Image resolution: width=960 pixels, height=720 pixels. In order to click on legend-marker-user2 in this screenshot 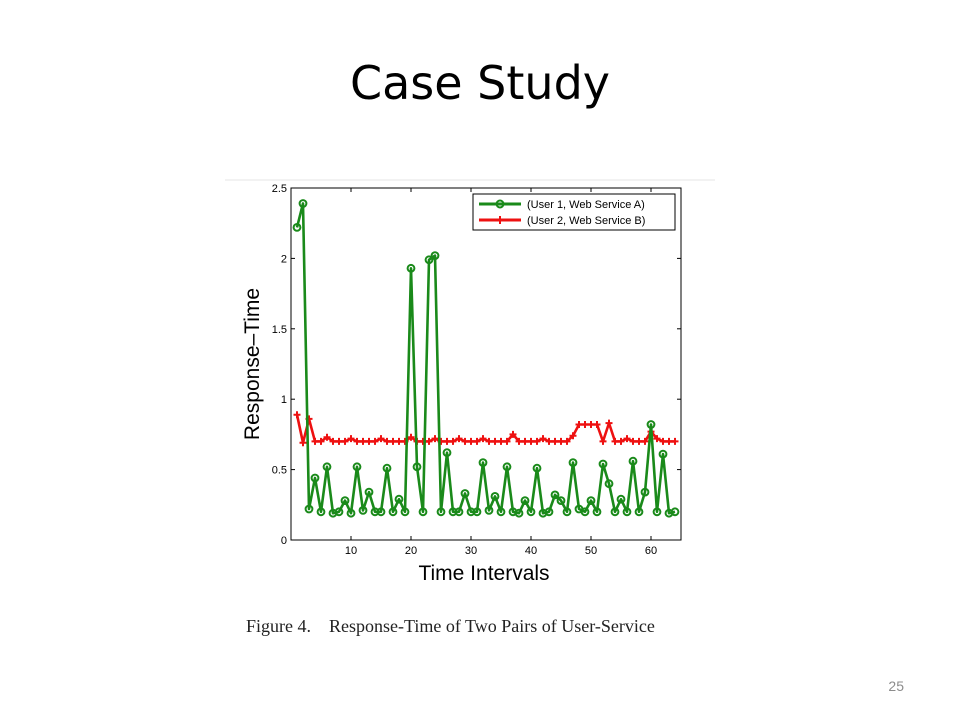, I will do `click(500, 220)`.